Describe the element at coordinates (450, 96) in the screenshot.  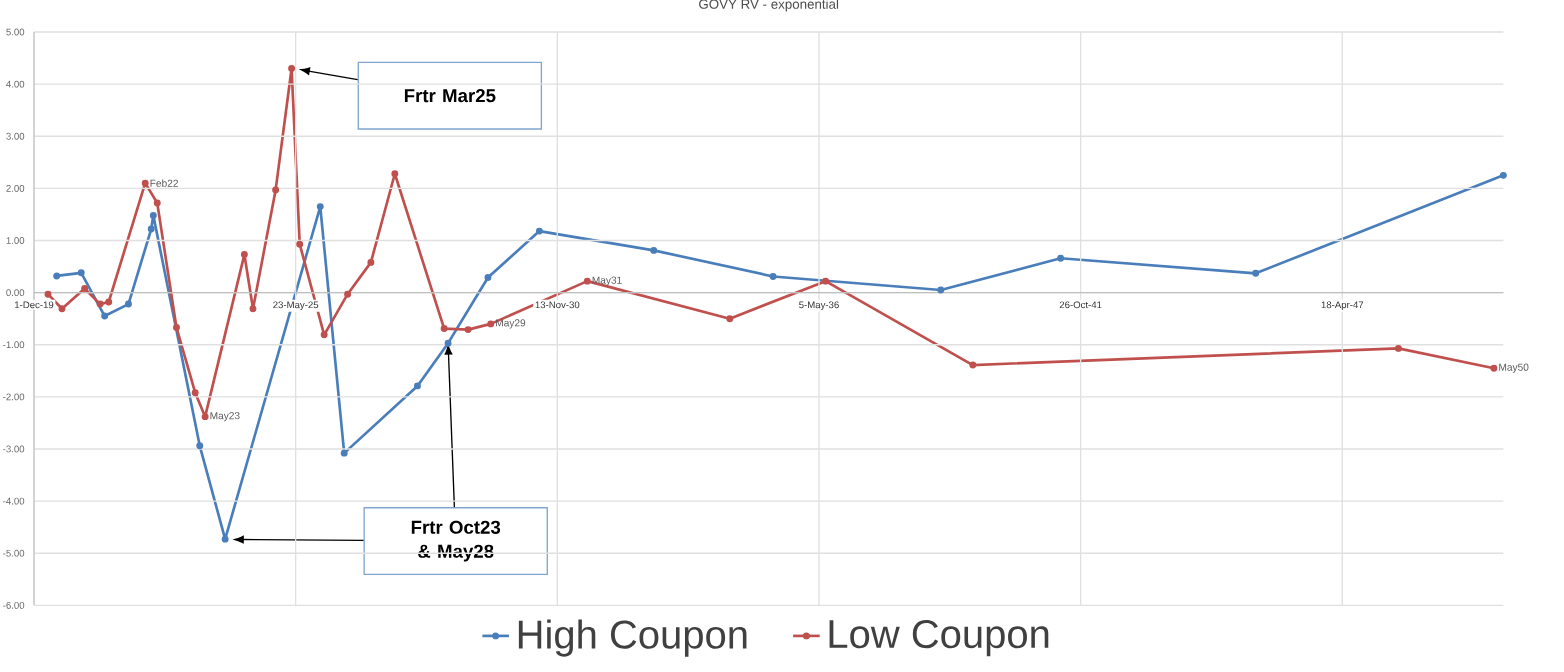
I see `annotation: Frtr Mar25` at that location.